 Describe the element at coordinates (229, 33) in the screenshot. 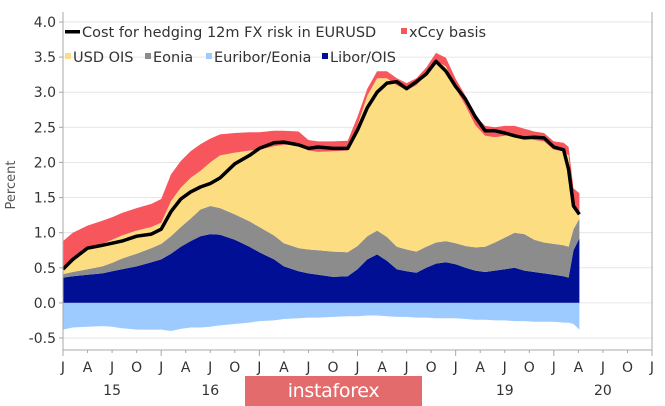

I see `legend-label-cost: Cost for hedging 12m FX risk in EURUSD` at that location.